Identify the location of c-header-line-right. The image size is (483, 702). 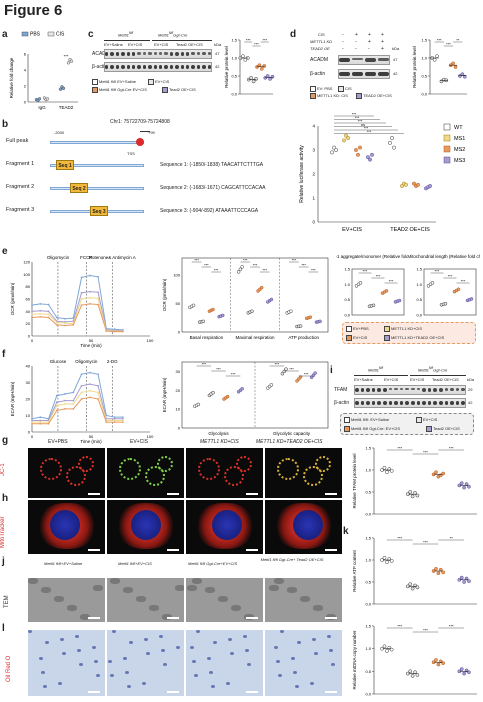
(182, 40).